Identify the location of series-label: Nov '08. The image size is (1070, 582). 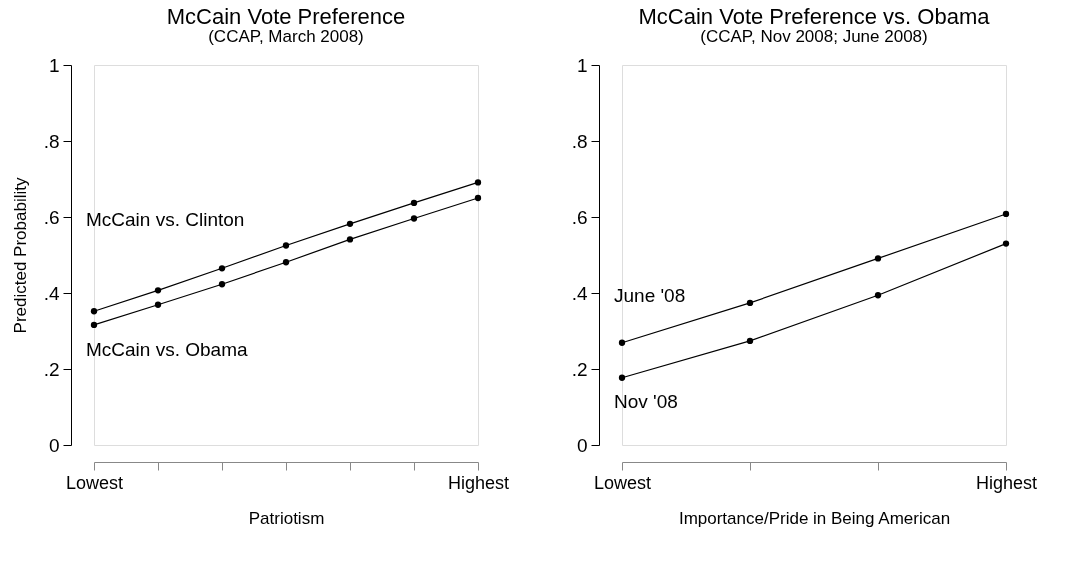
(646, 401).